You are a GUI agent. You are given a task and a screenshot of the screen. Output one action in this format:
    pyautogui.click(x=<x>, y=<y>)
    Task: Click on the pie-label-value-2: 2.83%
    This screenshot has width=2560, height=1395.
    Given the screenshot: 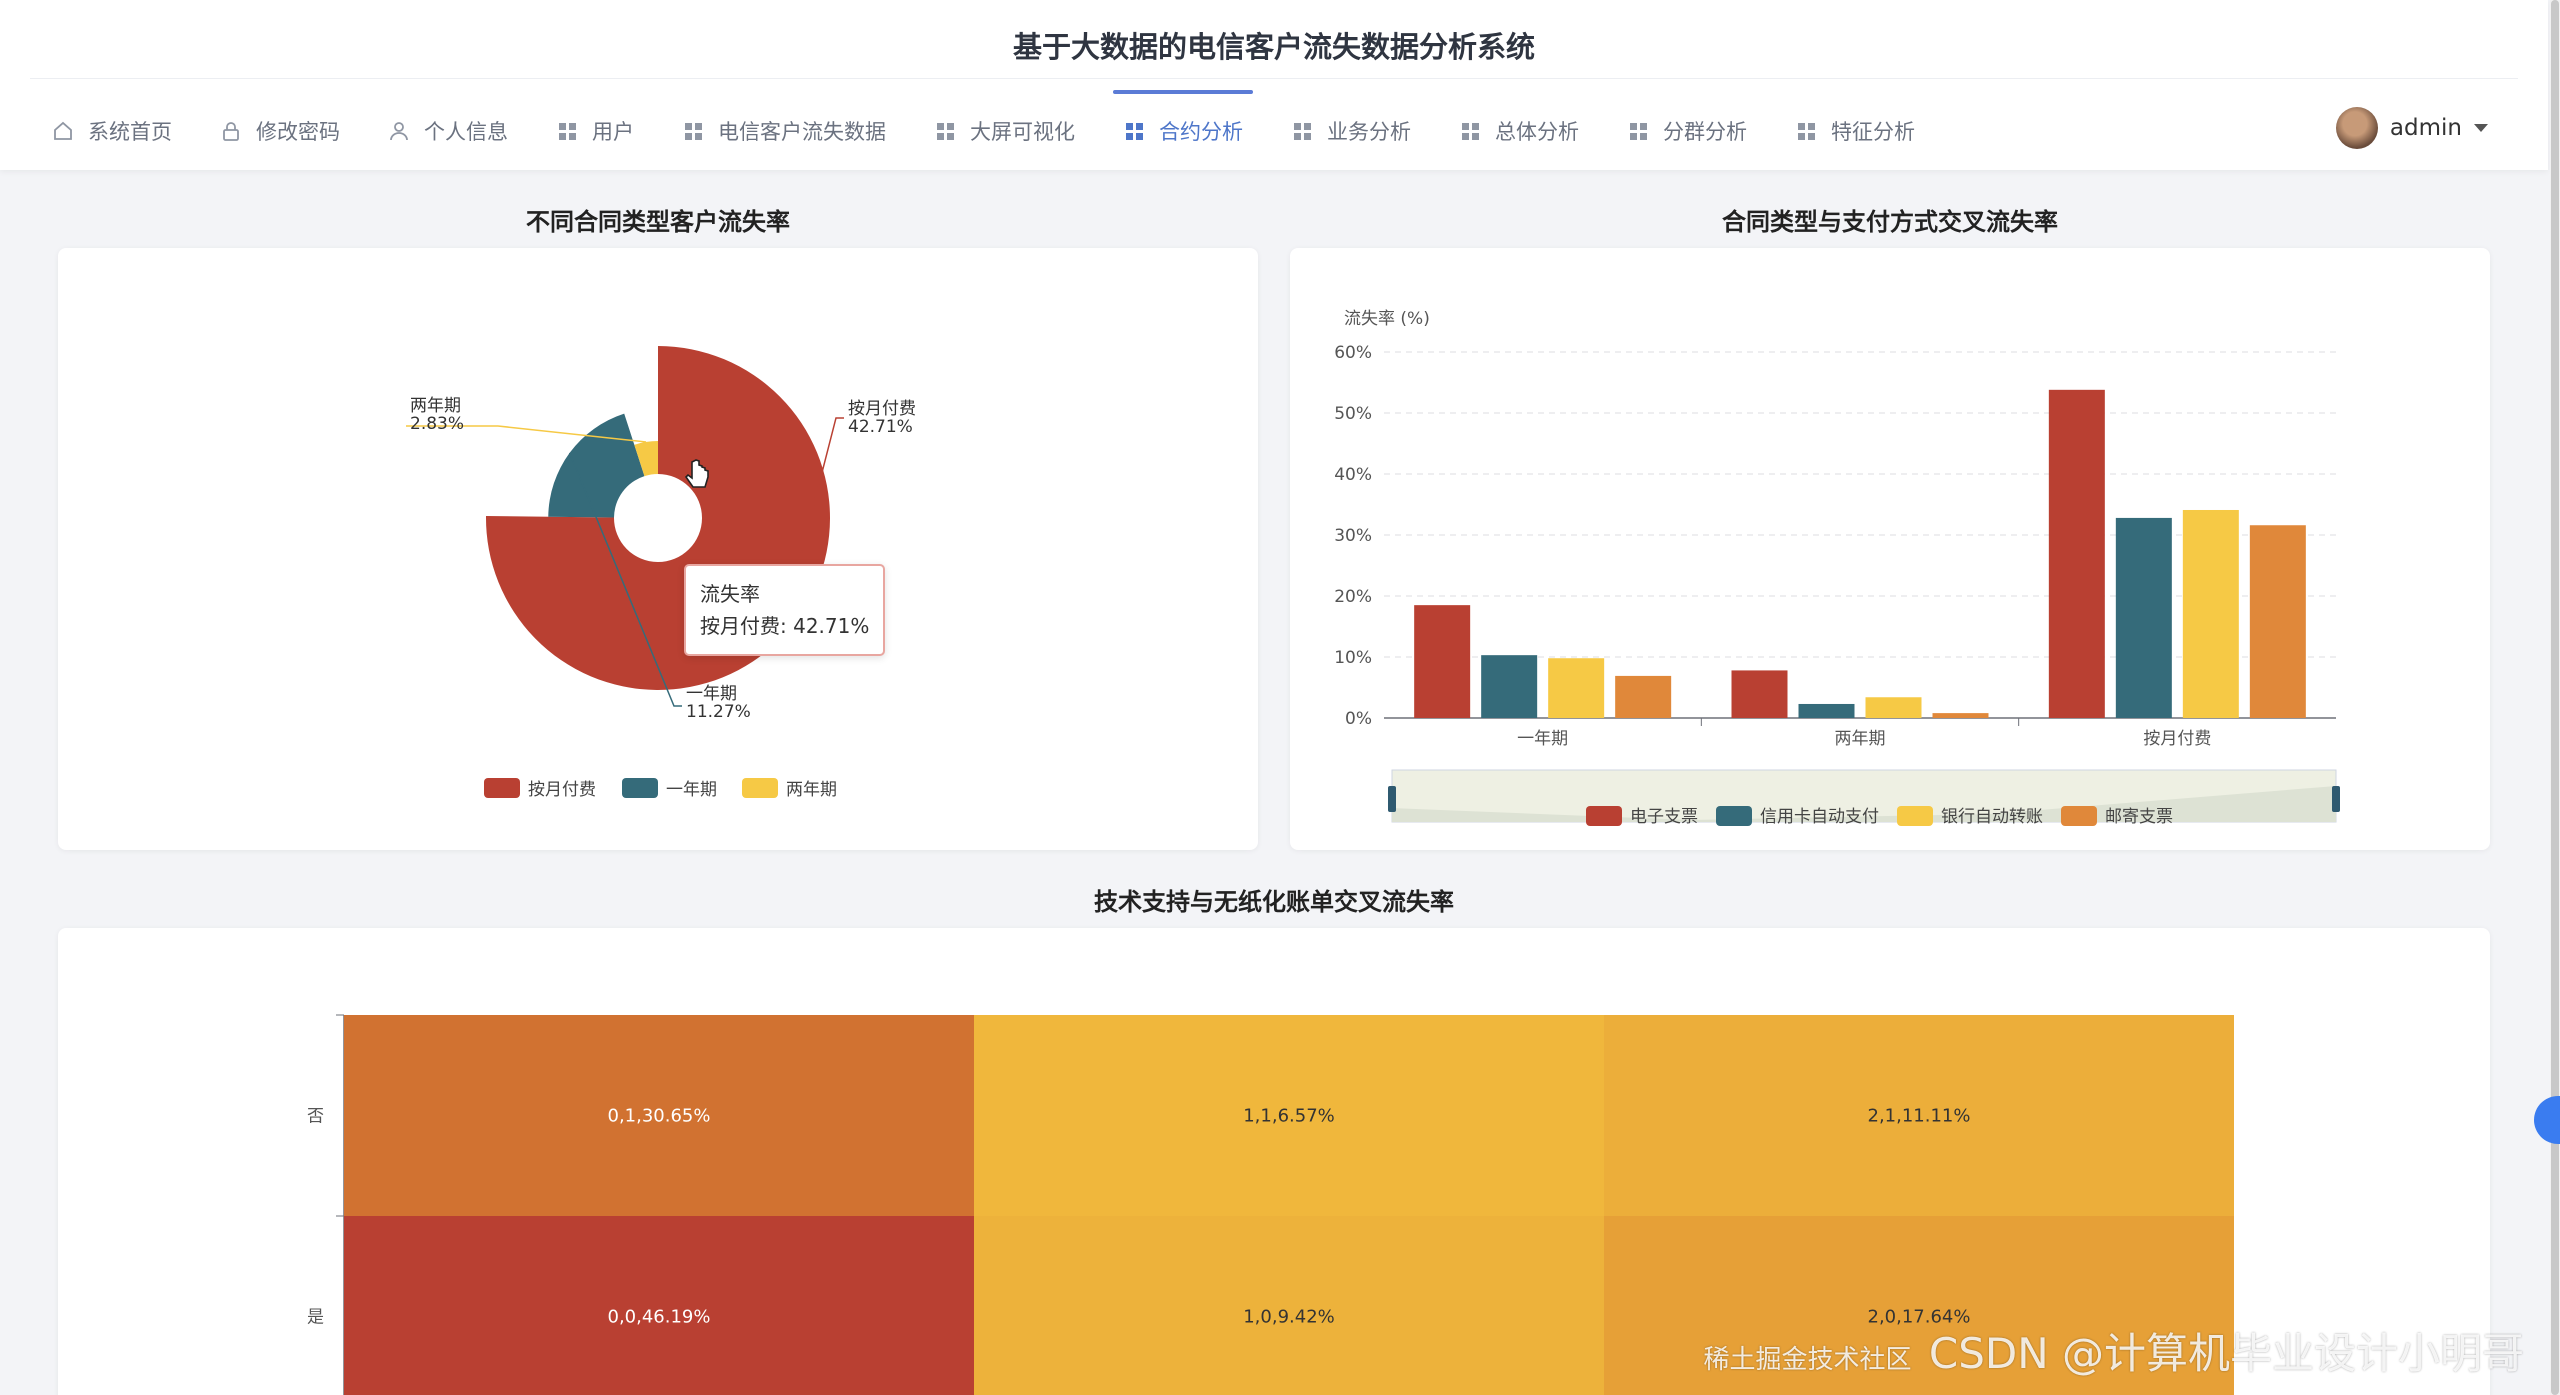 What is the action you would take?
    pyautogui.click(x=437, y=424)
    